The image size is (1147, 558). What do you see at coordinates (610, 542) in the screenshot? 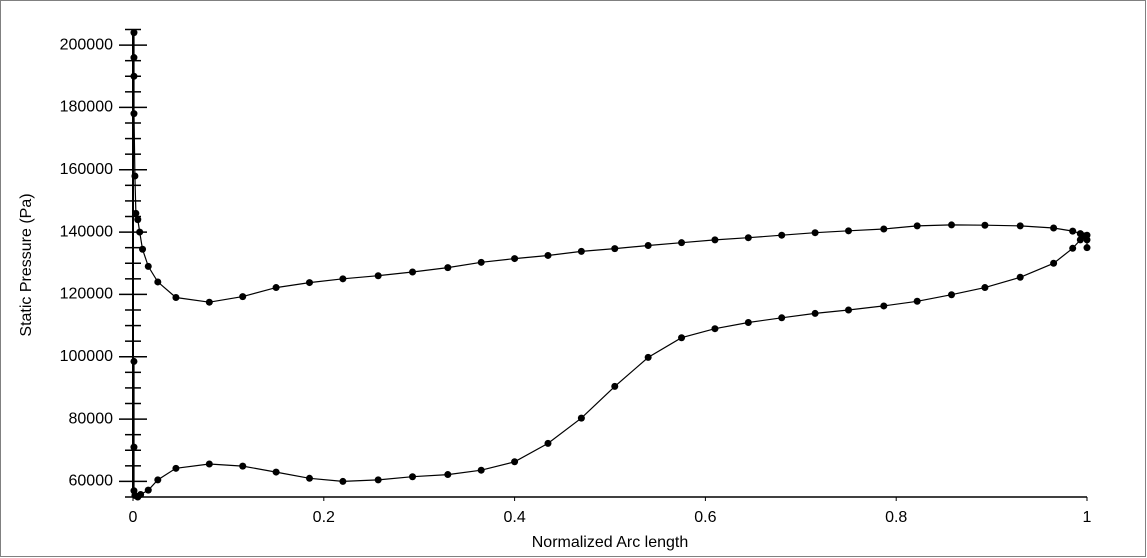
I see `x-axis-title: Normalized Arc length` at bounding box center [610, 542].